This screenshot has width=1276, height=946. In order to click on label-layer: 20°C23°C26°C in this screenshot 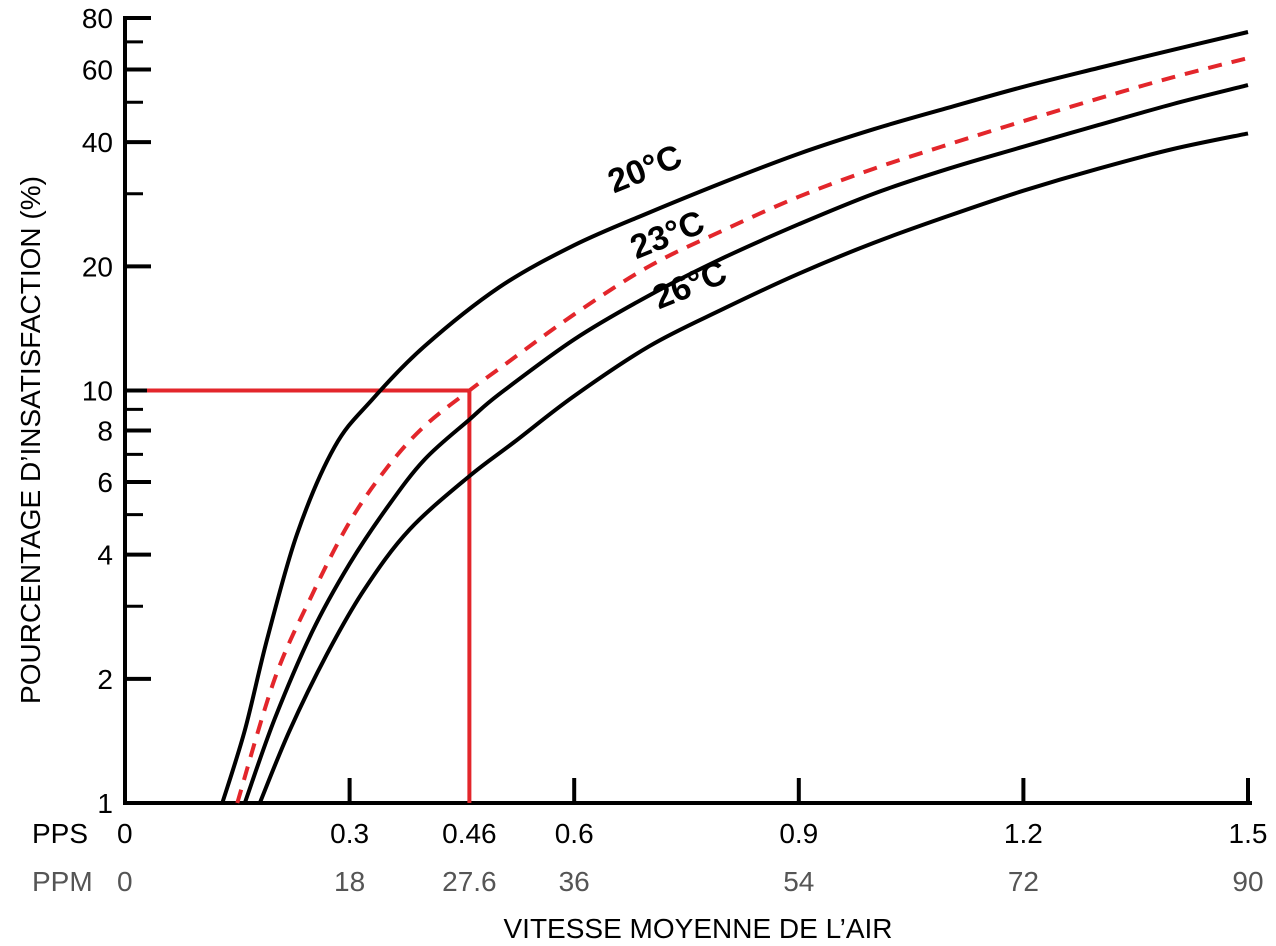, I will do `click(668, 227)`.